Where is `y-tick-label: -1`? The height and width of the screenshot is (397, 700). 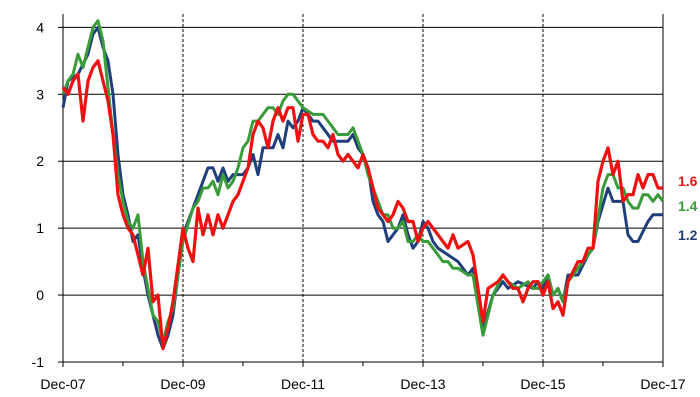 y-tick-label: -1 is located at coordinates (38, 362).